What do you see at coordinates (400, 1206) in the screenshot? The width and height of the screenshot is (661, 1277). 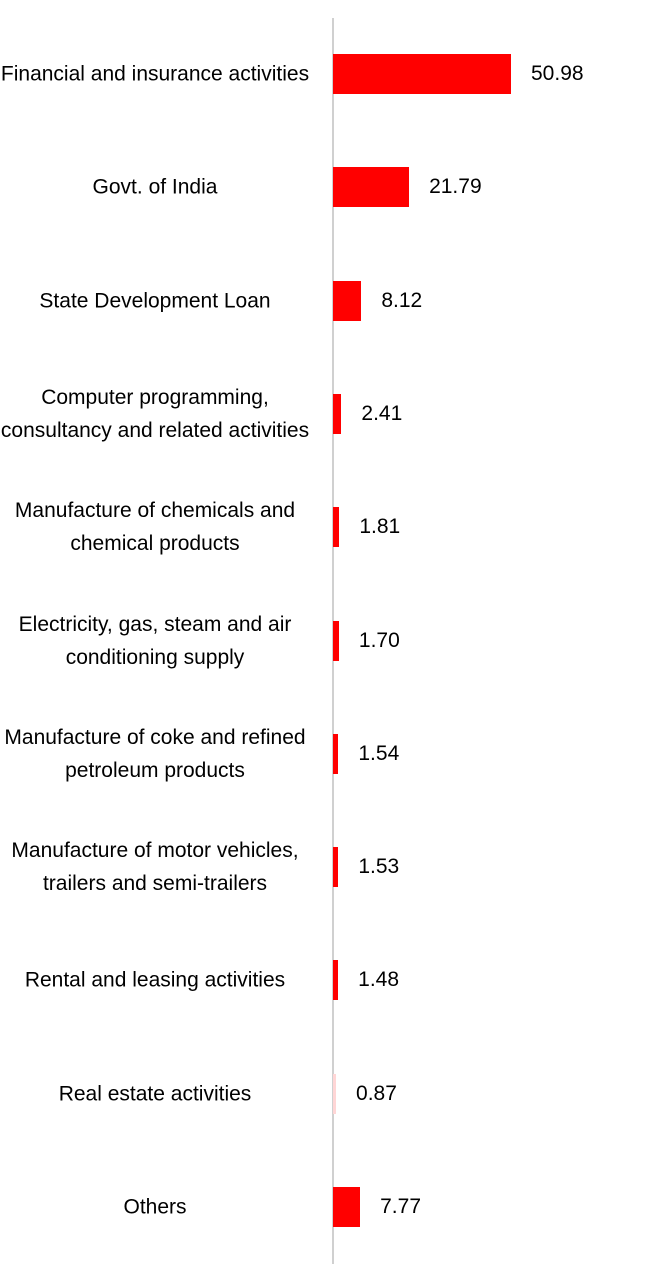 I see `value-label: 7.77` at bounding box center [400, 1206].